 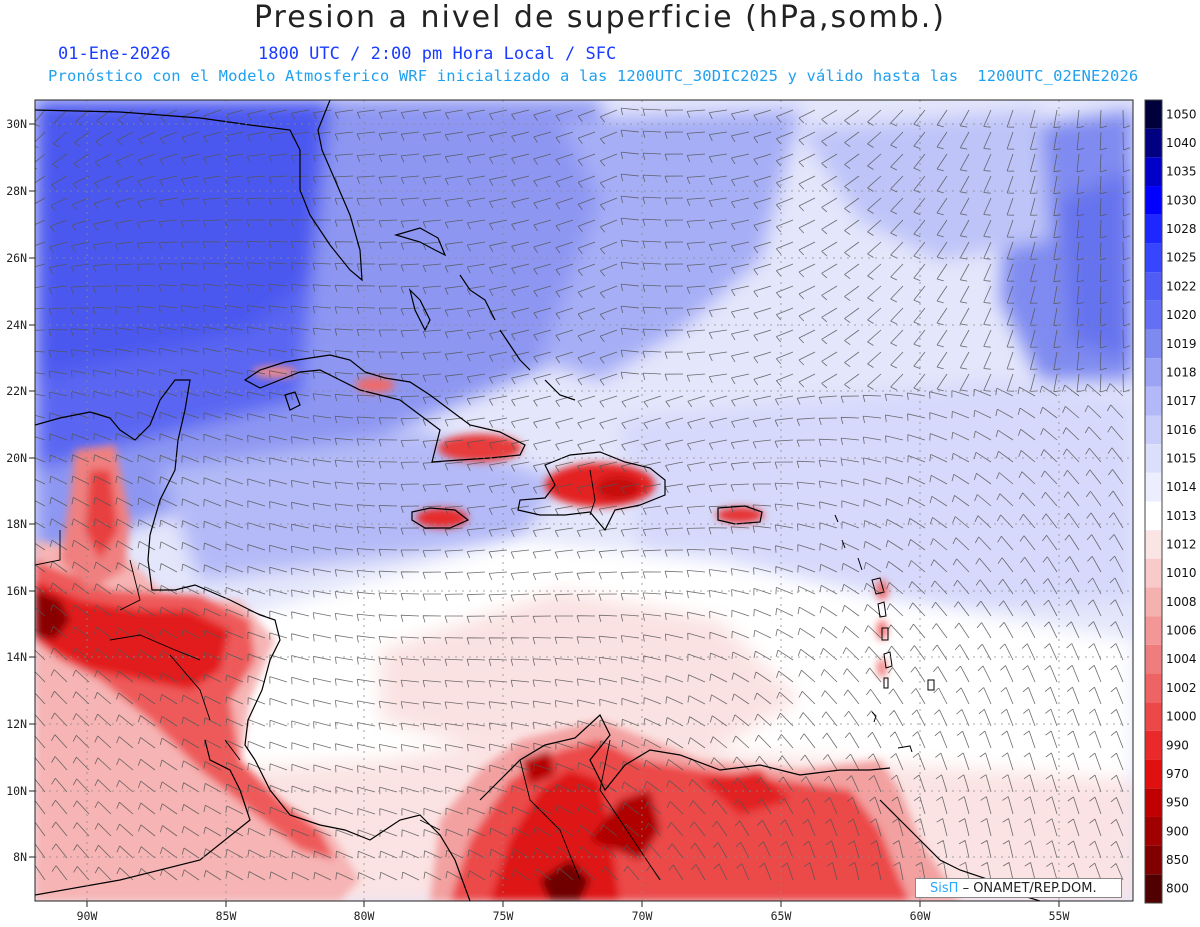 What do you see at coordinates (1181, 430) in the screenshot?
I see `legend-label: 1016` at bounding box center [1181, 430].